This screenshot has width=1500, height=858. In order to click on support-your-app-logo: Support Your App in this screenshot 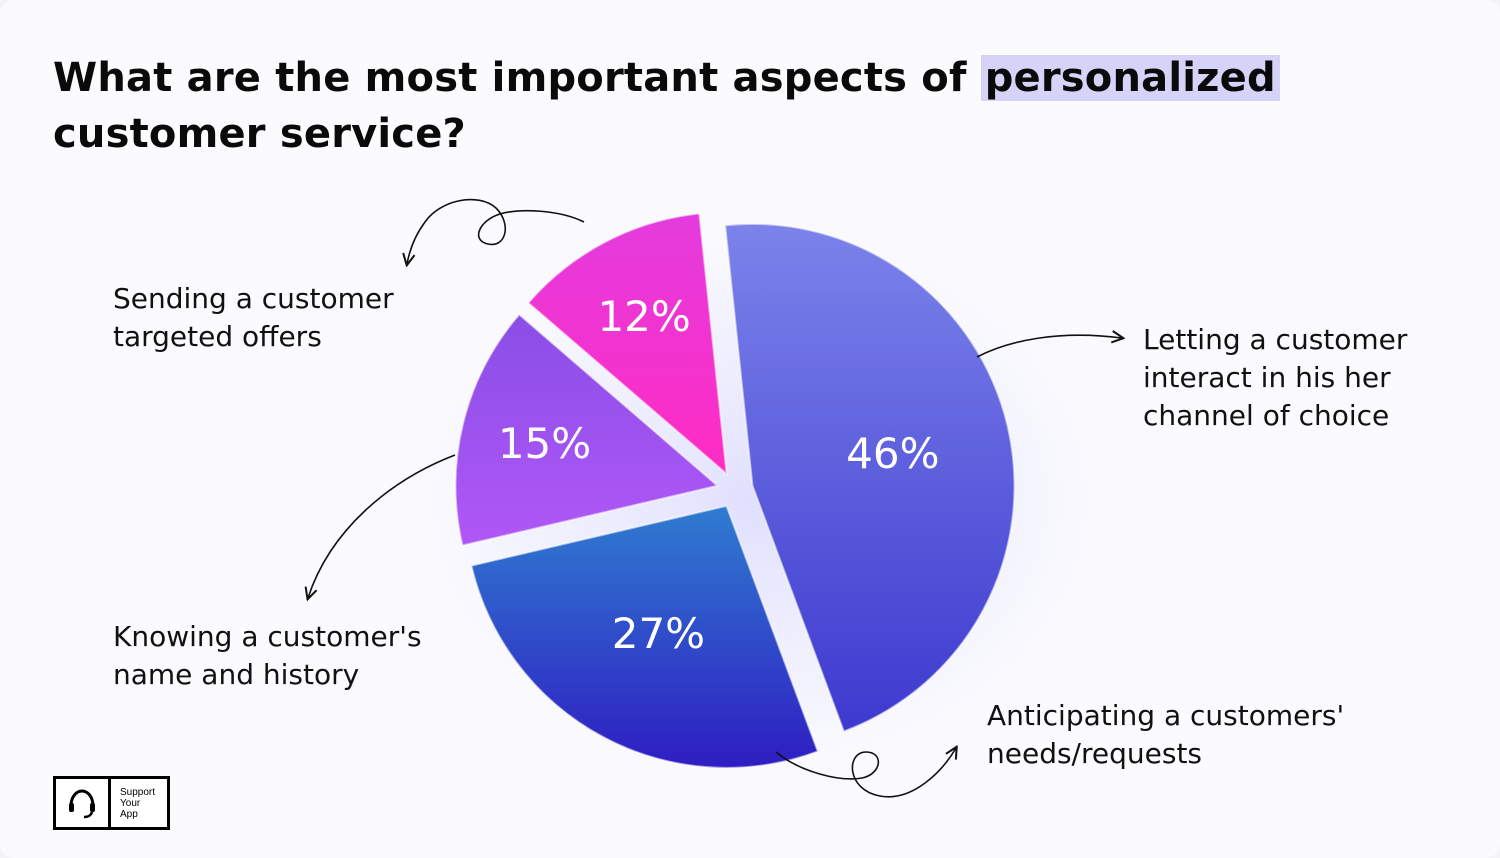, I will do `click(111, 803)`.